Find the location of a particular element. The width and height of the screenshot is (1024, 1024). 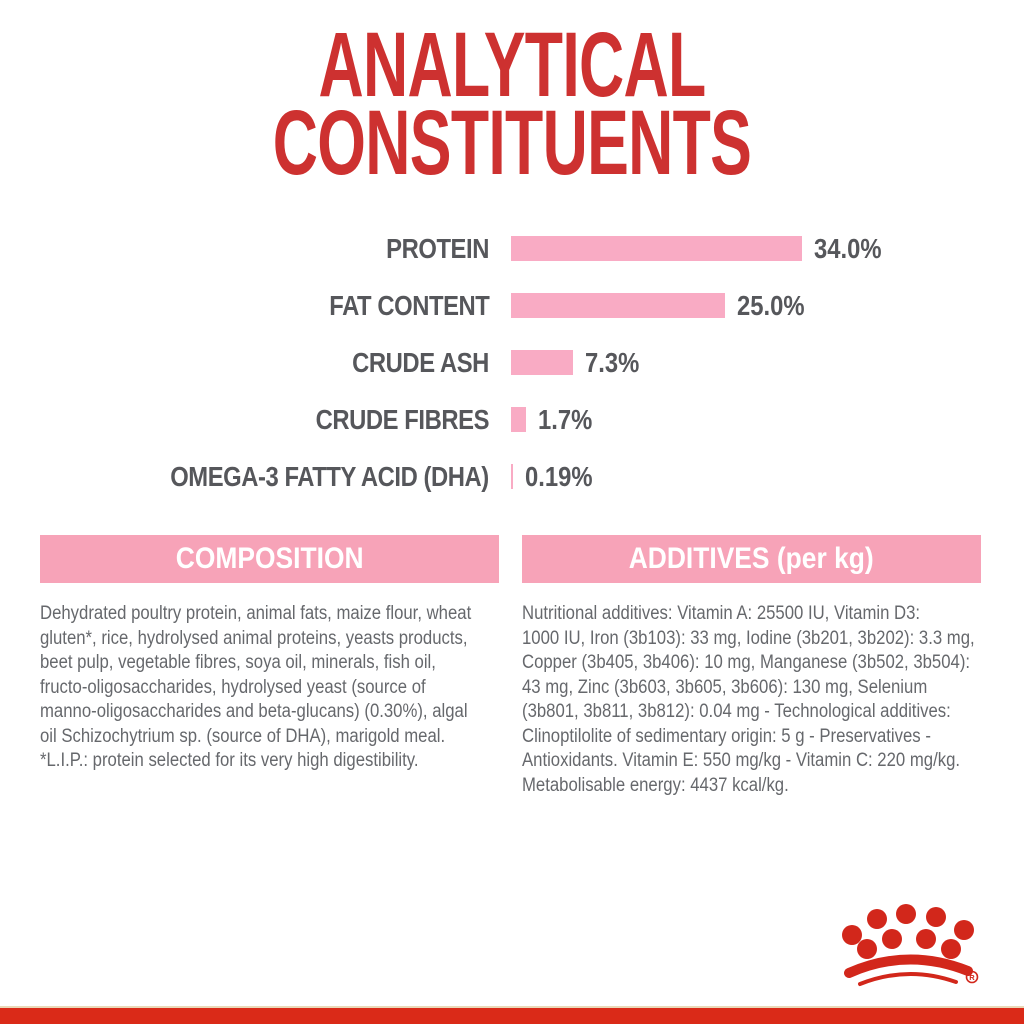

crown-thin-arc is located at coordinates (908, 978).